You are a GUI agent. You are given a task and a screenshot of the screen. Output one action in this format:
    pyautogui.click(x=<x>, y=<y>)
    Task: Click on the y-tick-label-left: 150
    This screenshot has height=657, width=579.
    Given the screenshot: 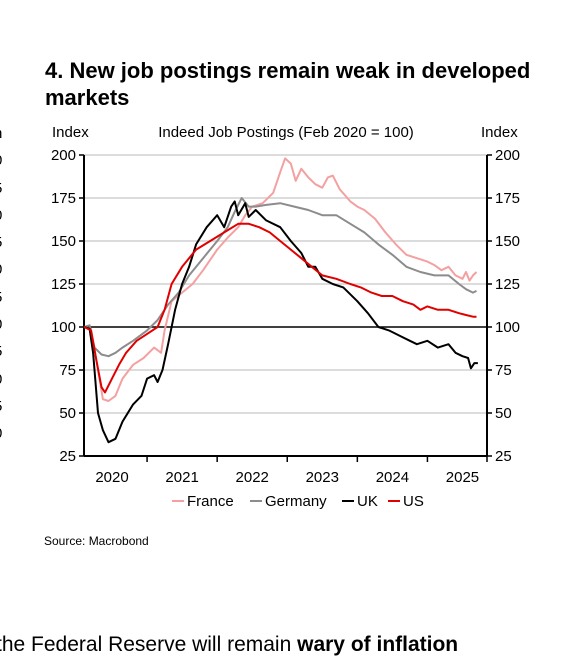 What is the action you would take?
    pyautogui.click(x=63, y=241)
    